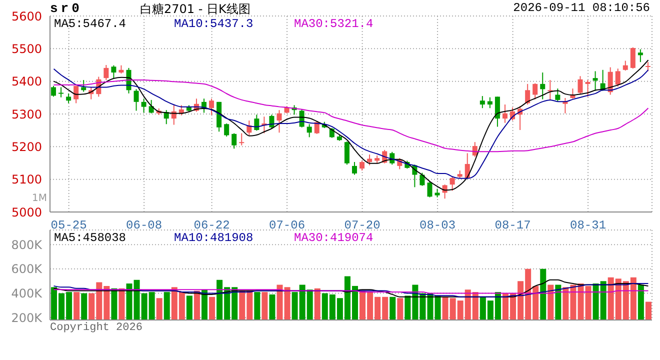  Describe the element at coordinates (334, 238) in the screenshot. I see `text: MA30:419074` at that location.